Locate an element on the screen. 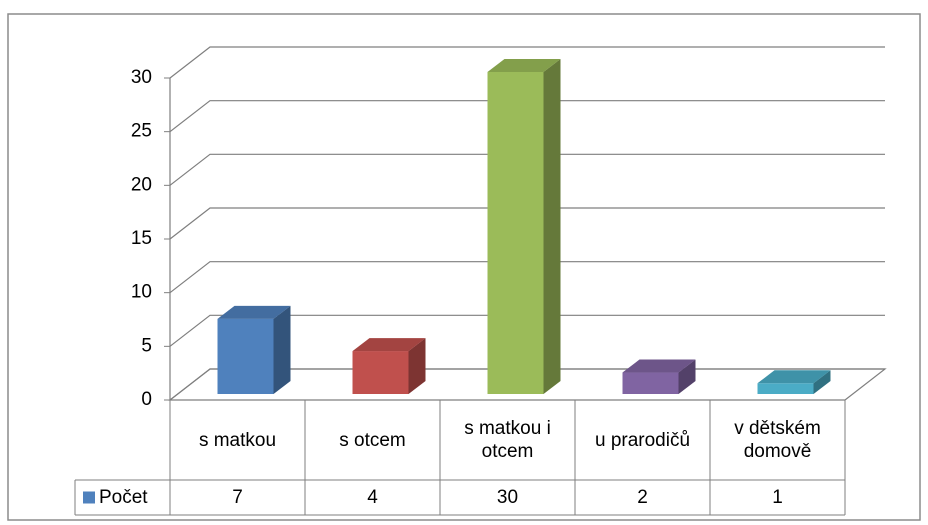 This screenshot has width=928, height=525. y-tick-label: 20 is located at coordinates (141, 184).